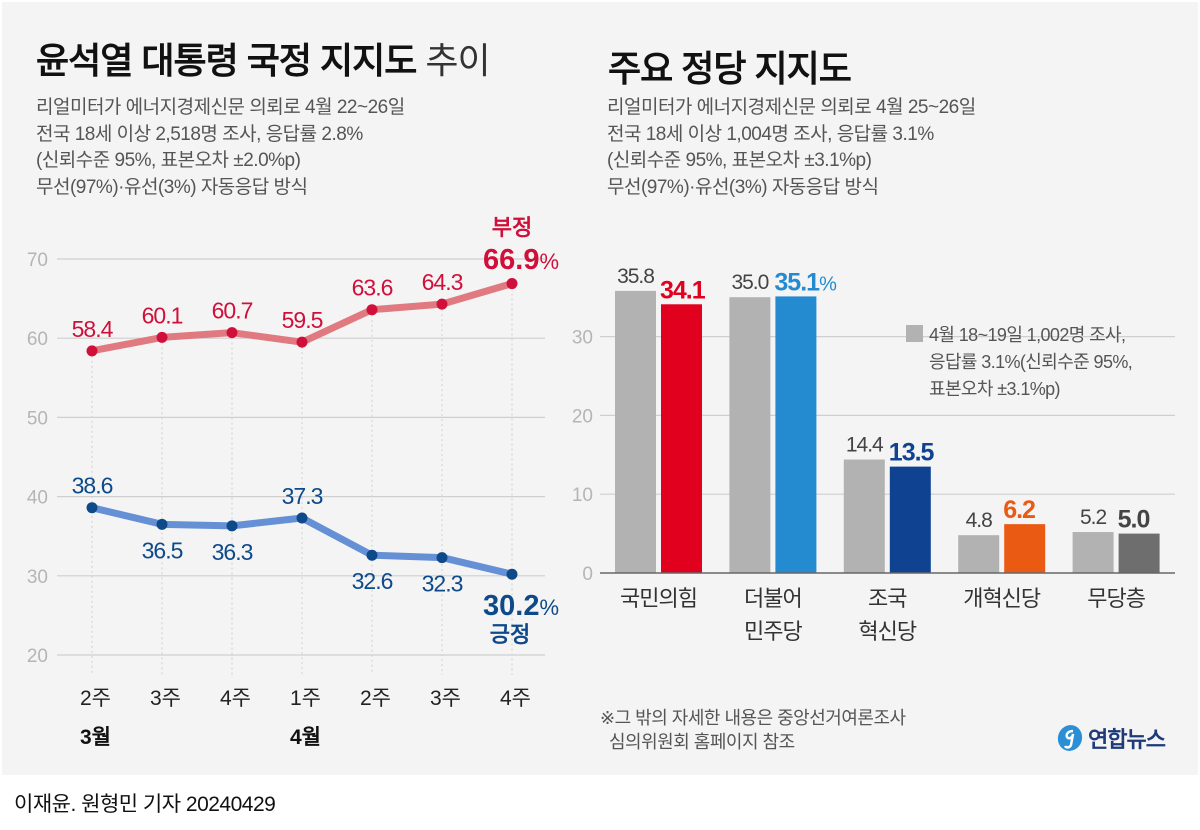  What do you see at coordinates (1093, 517) in the screenshot?
I see `data-label-previous: 5.2` at bounding box center [1093, 517].